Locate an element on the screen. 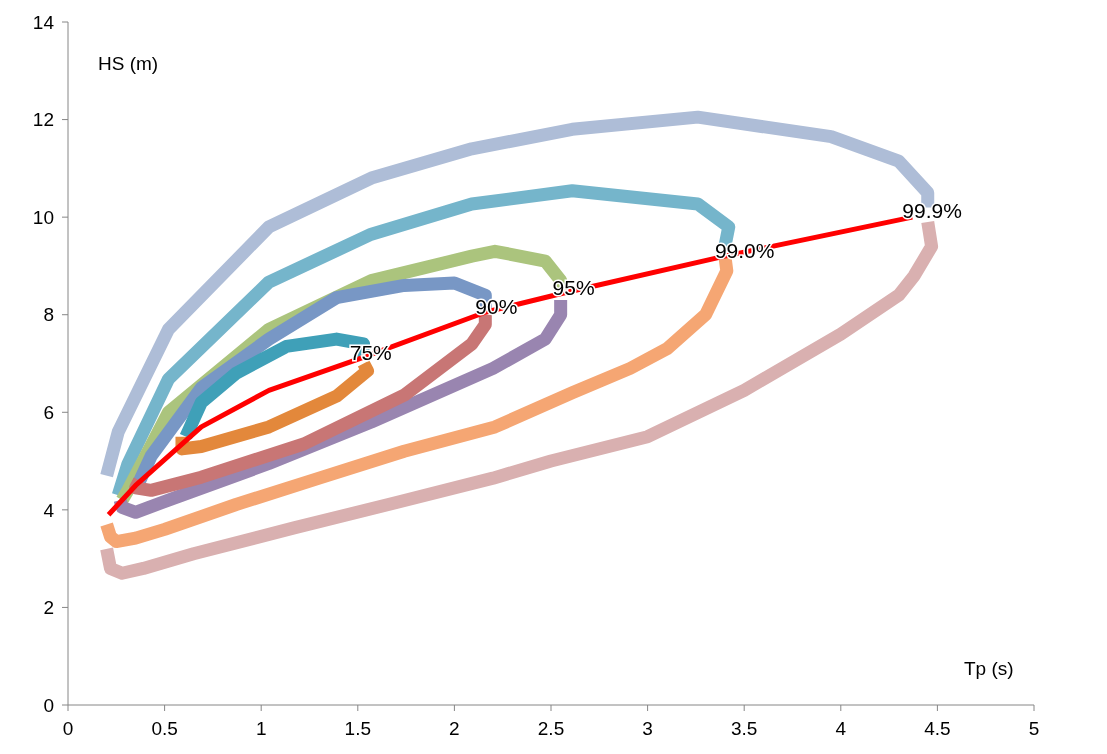 The image size is (1107, 754). x-tick-label: 5 is located at coordinates (1034, 728).